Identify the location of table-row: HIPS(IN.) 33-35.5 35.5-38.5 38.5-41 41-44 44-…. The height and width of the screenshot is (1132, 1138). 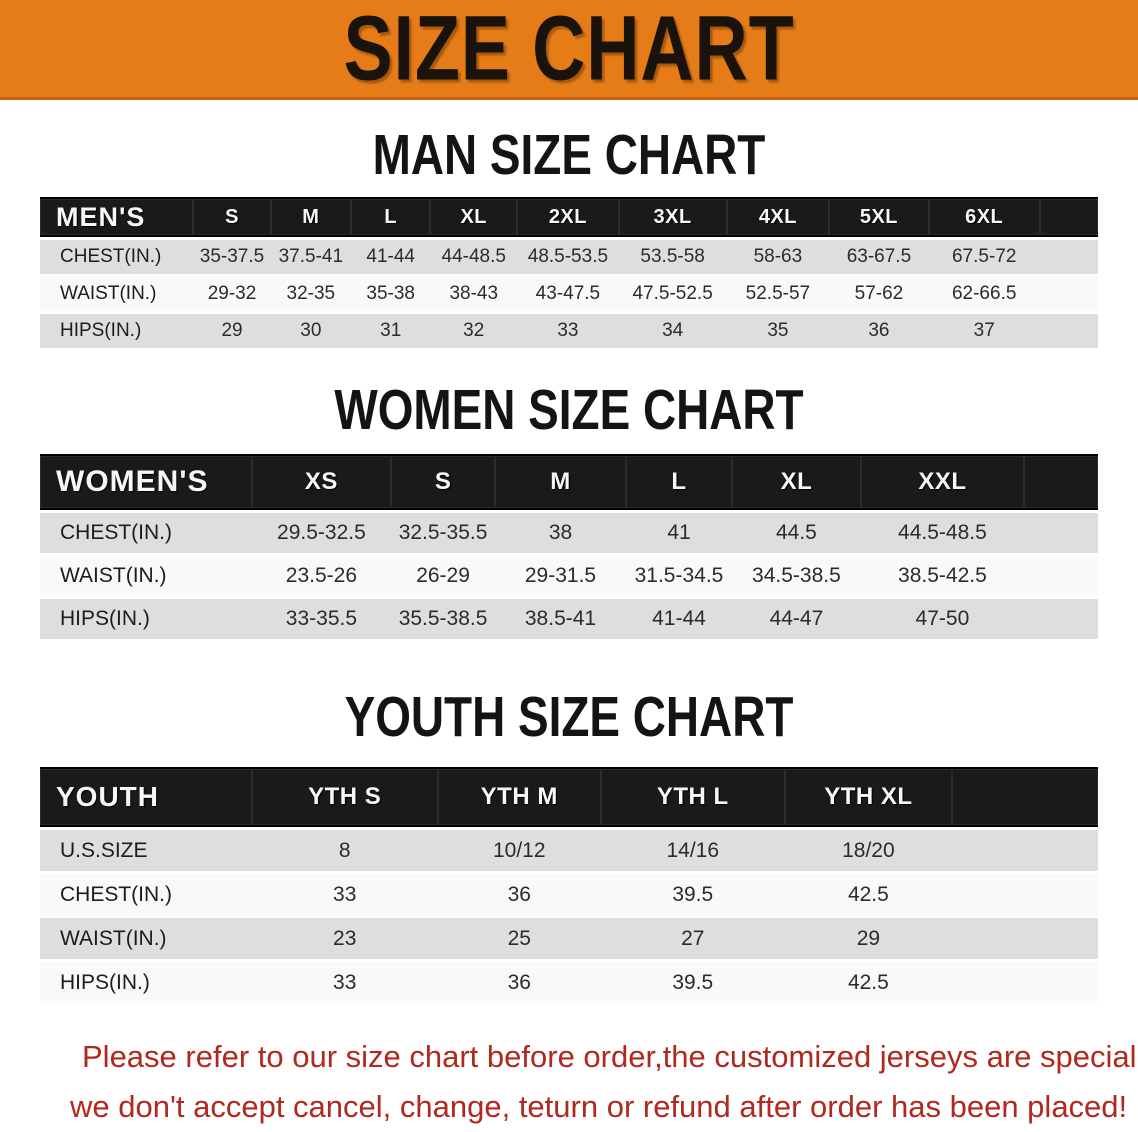
(569, 619).